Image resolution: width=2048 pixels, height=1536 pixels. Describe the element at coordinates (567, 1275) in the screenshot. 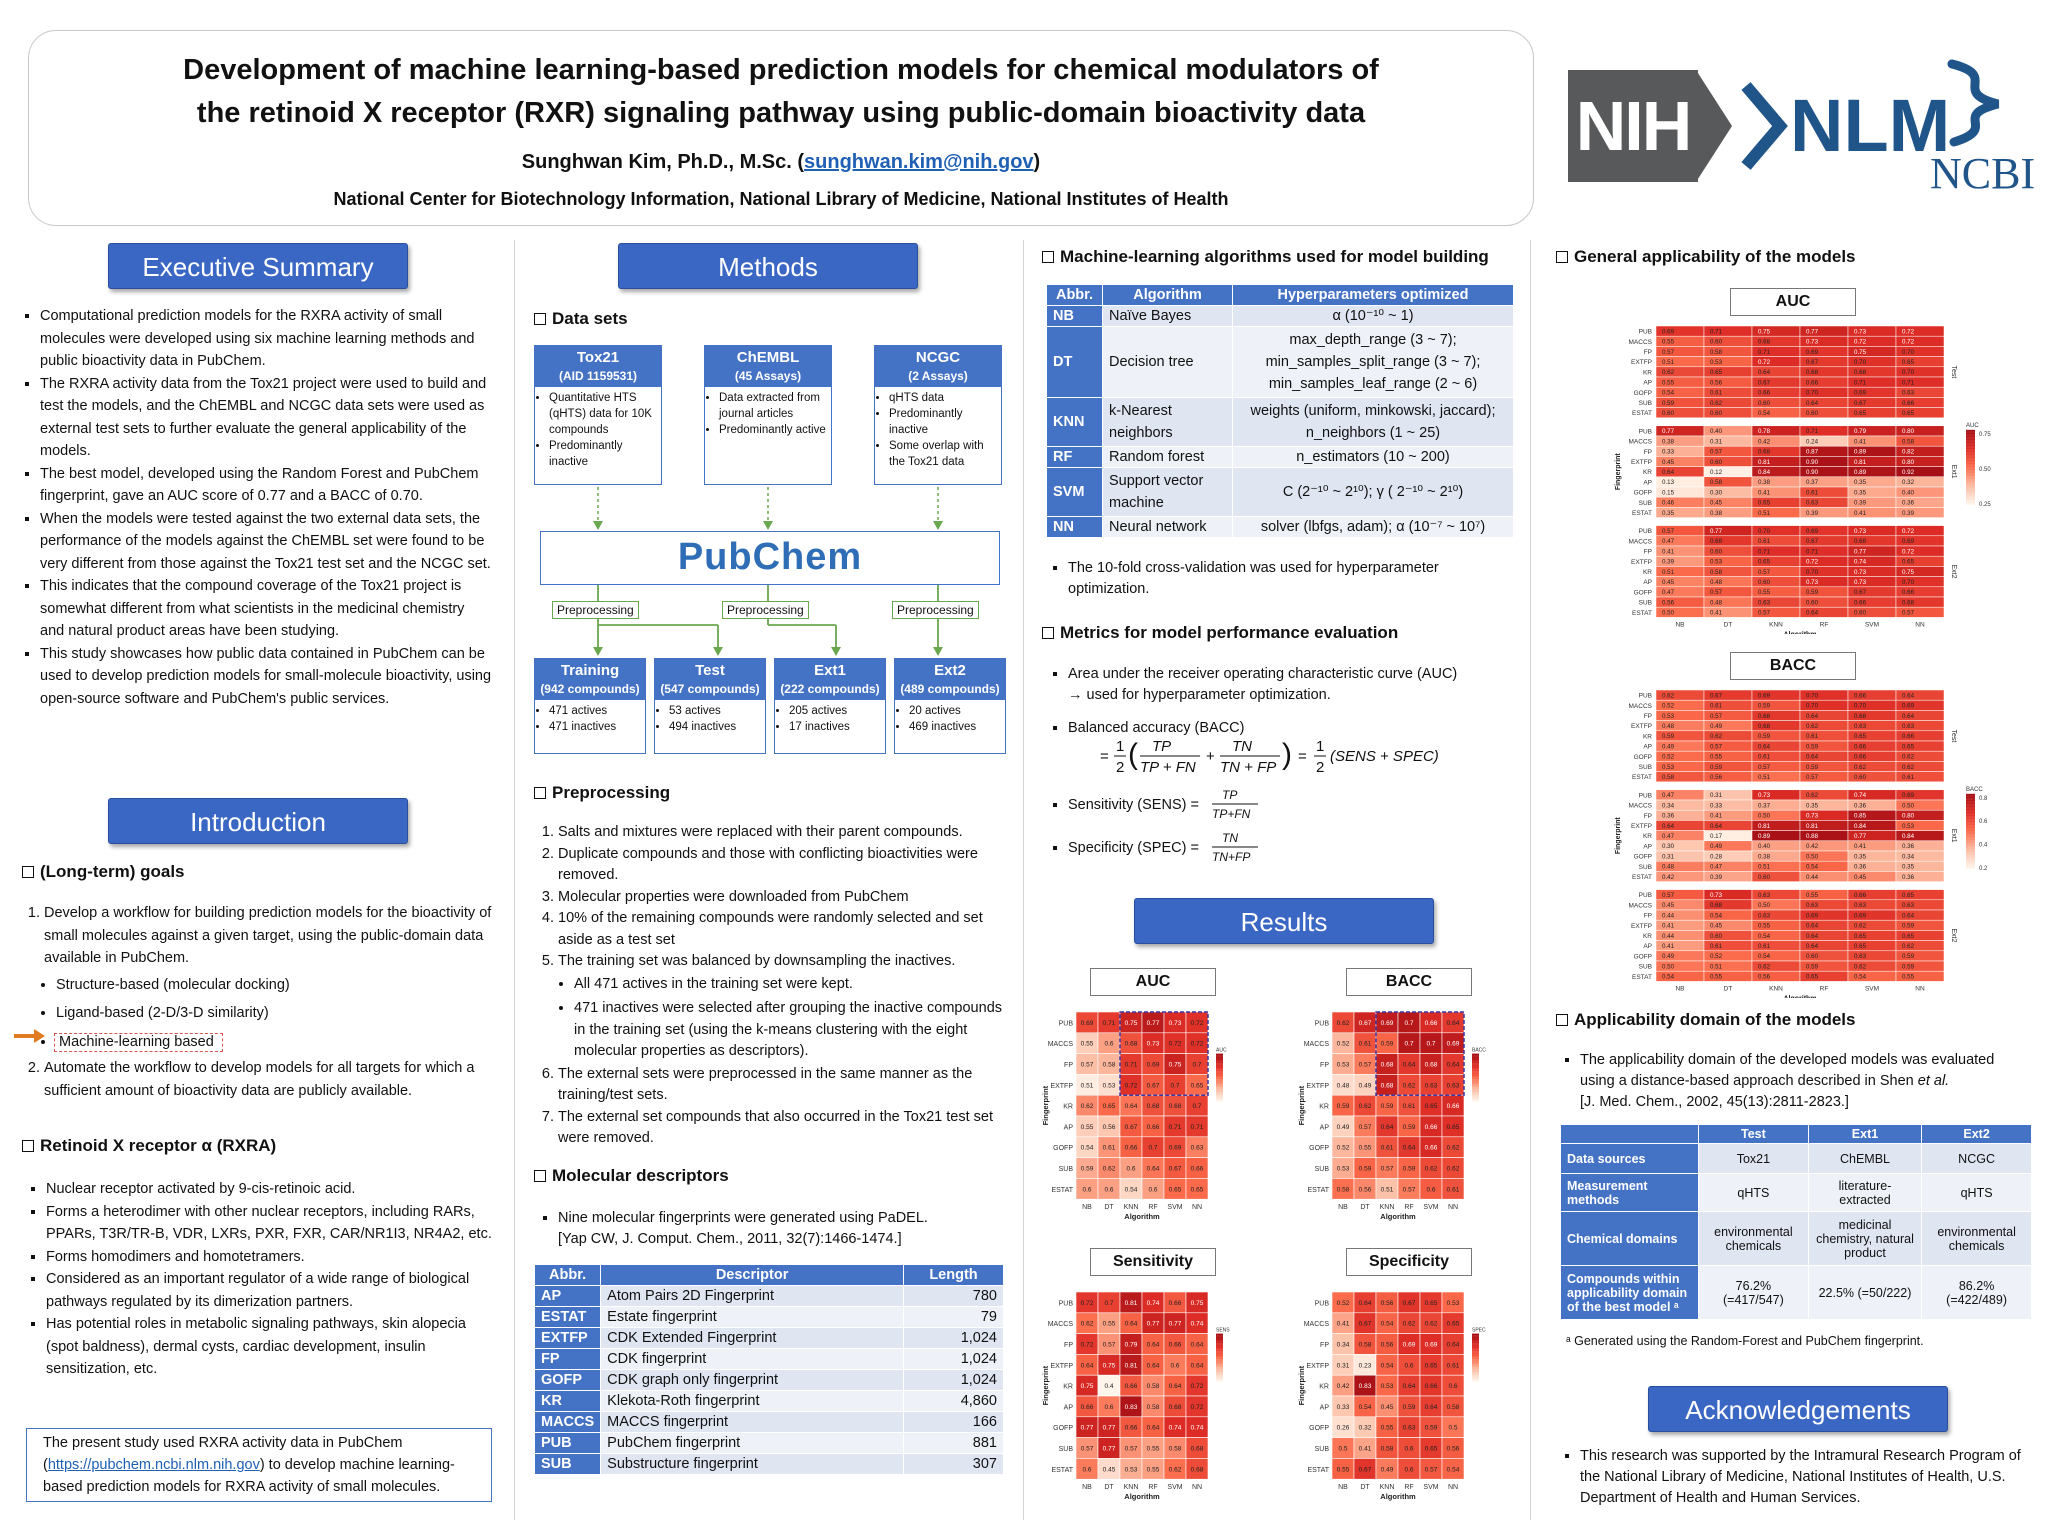

I see `column-header: Abbr.` at that location.